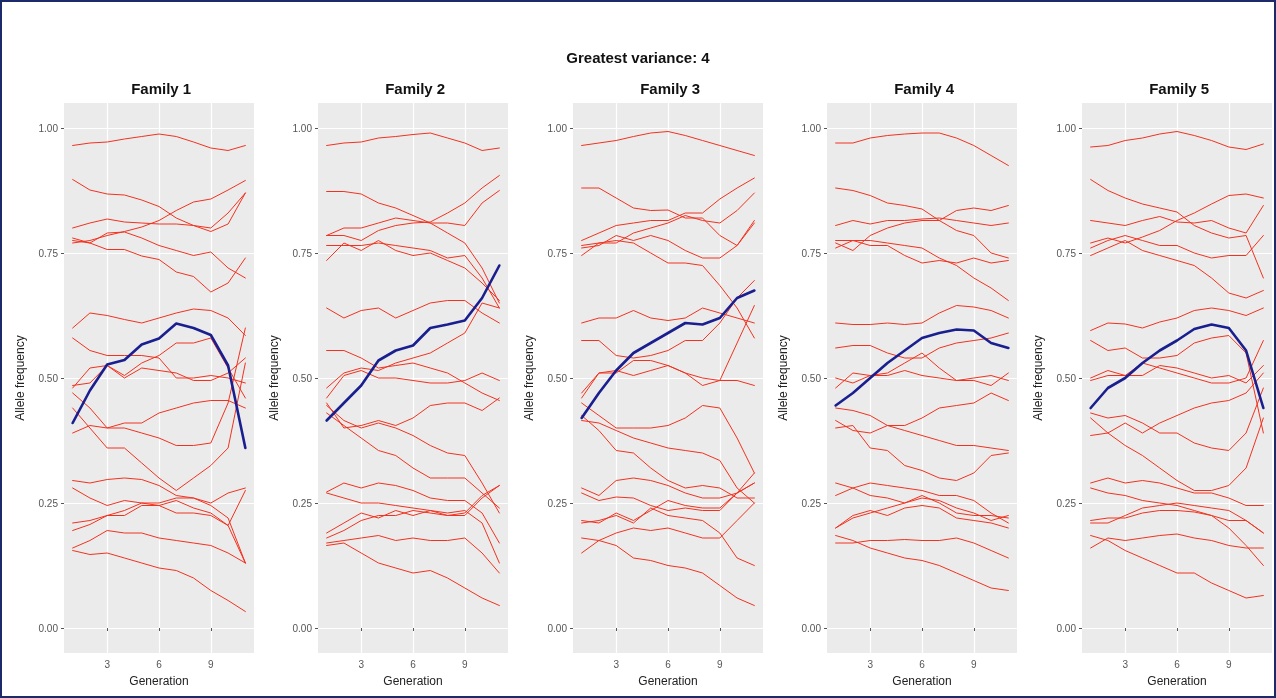  What do you see at coordinates (638, 57) in the screenshot?
I see `text: Greatest variance: 4` at bounding box center [638, 57].